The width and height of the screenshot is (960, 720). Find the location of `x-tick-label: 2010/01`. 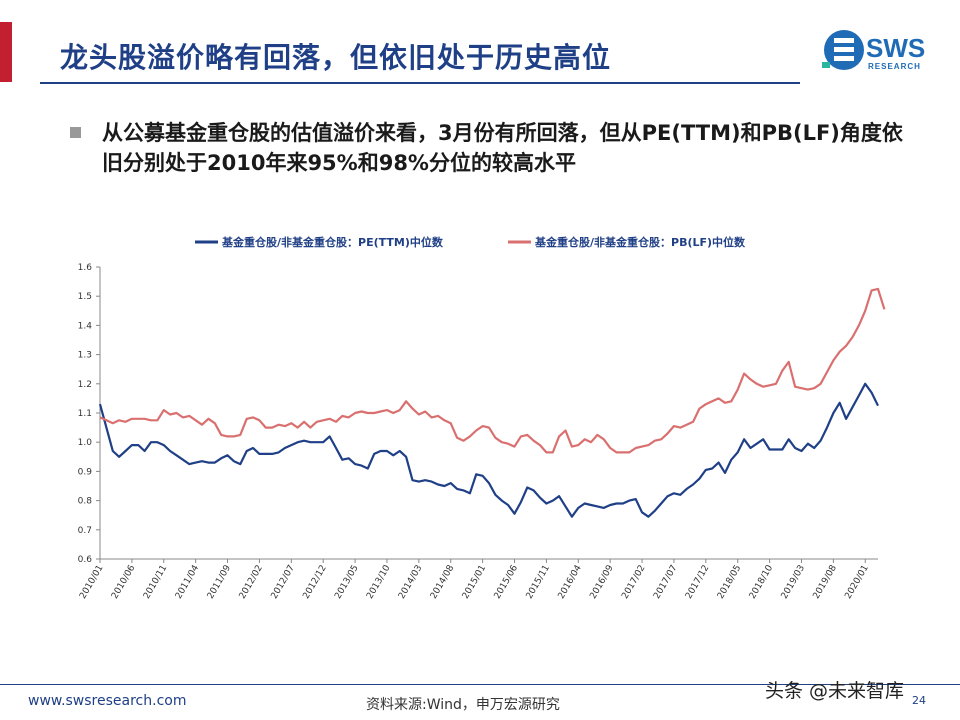

x-tick-label: 2010/01 is located at coordinates (91, 582).